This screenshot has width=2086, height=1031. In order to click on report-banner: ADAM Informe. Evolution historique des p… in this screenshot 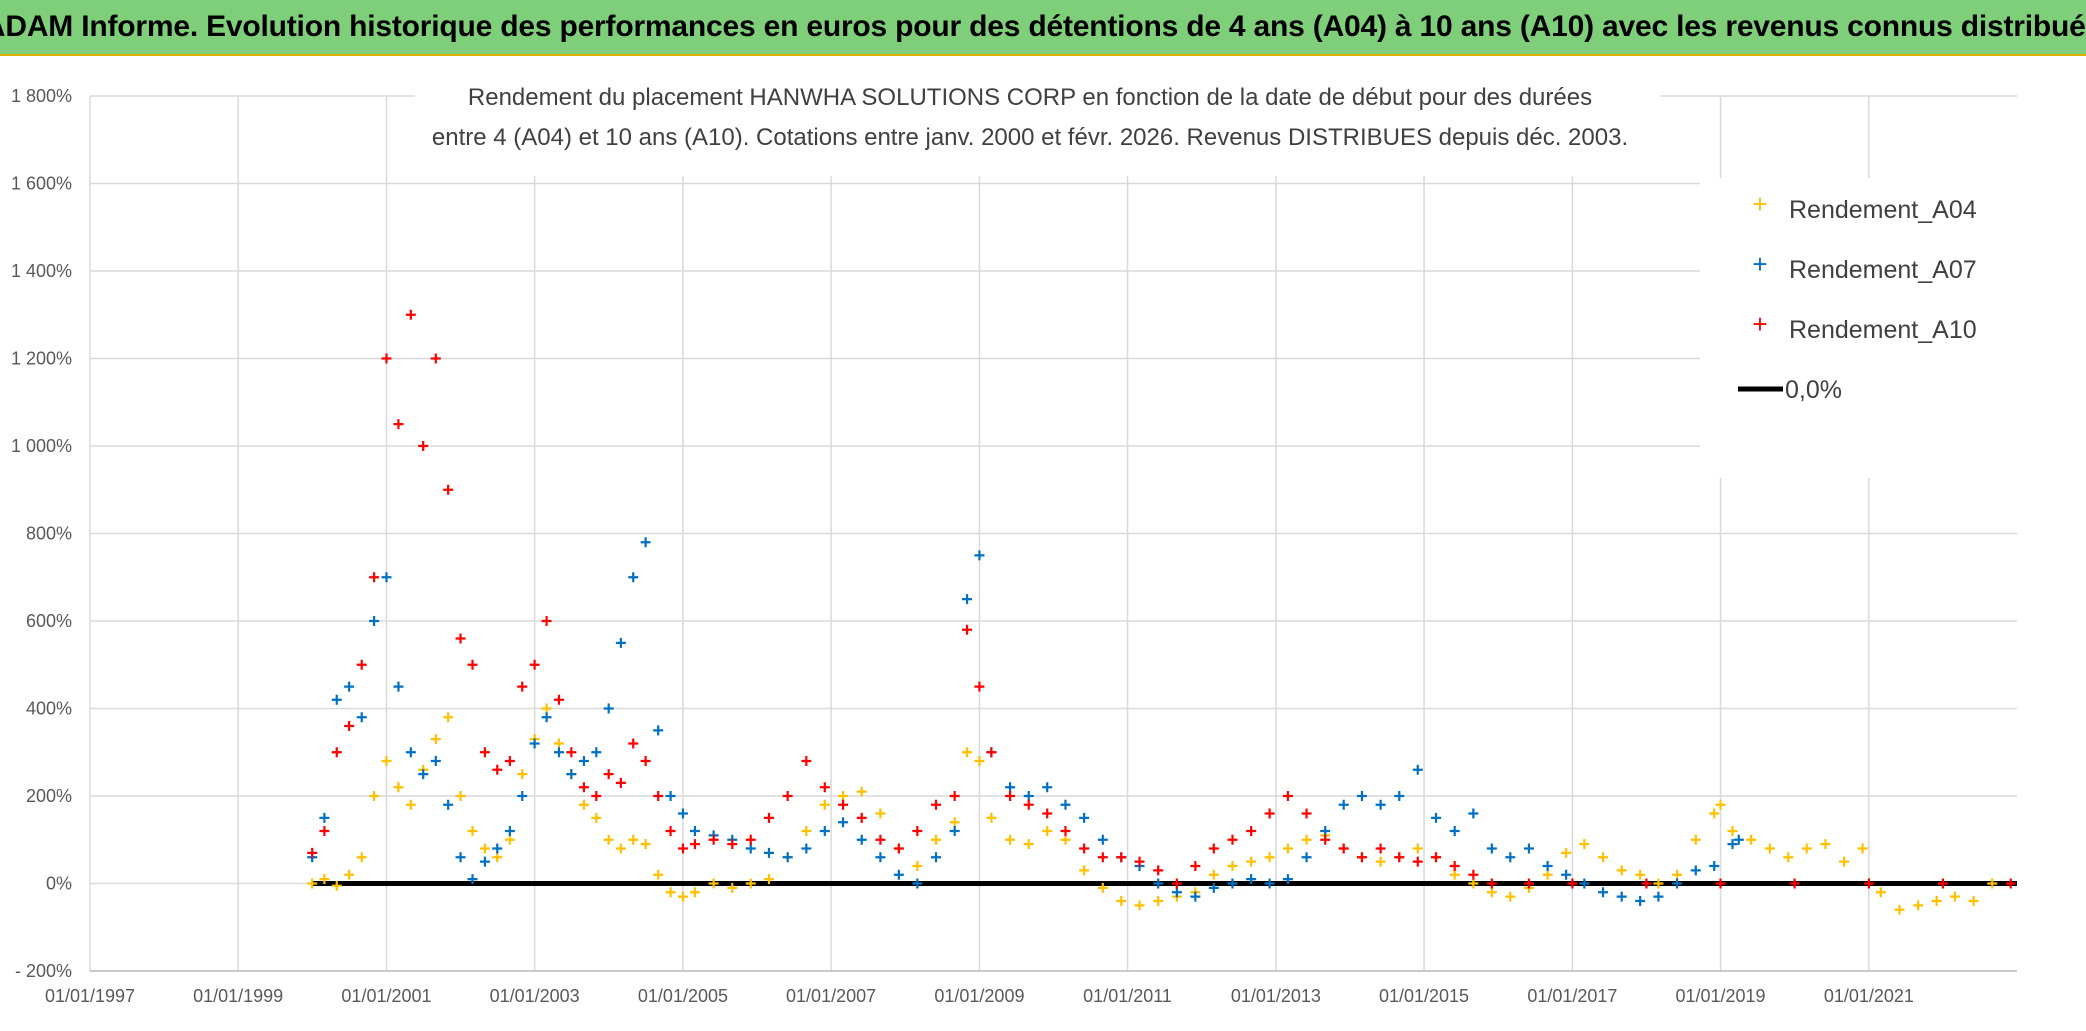, I will do `click(1043, 28)`.